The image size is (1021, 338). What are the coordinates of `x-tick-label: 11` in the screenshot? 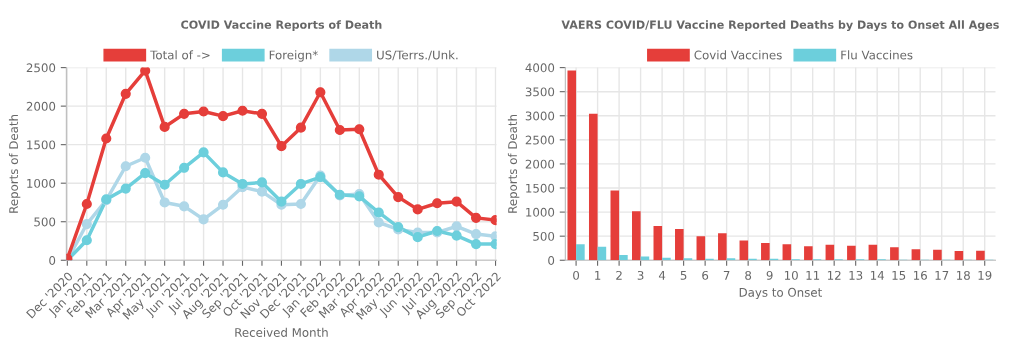 It's located at (813, 275).